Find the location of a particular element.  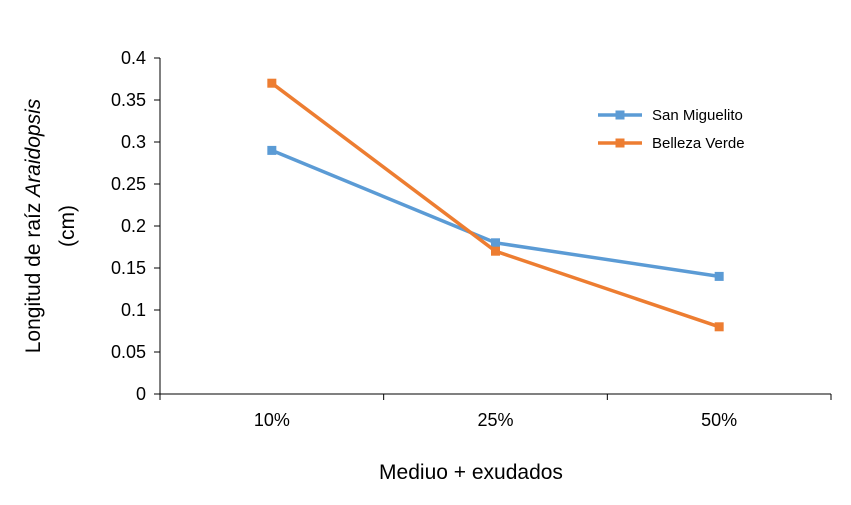

y-tick-label: 0.35 is located at coordinates (128, 100).